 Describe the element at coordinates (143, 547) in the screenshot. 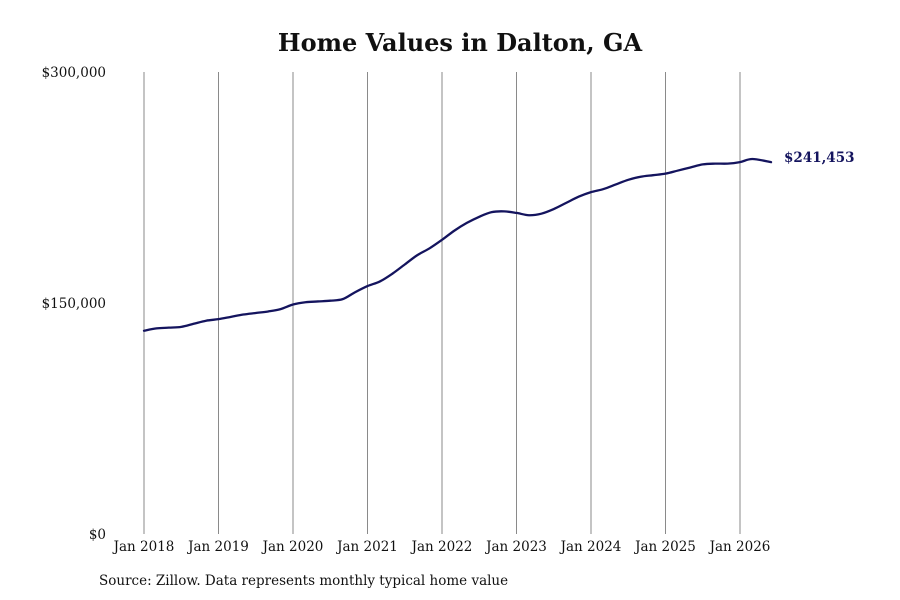

I see `x-tick-label: Jan 2018` at that location.